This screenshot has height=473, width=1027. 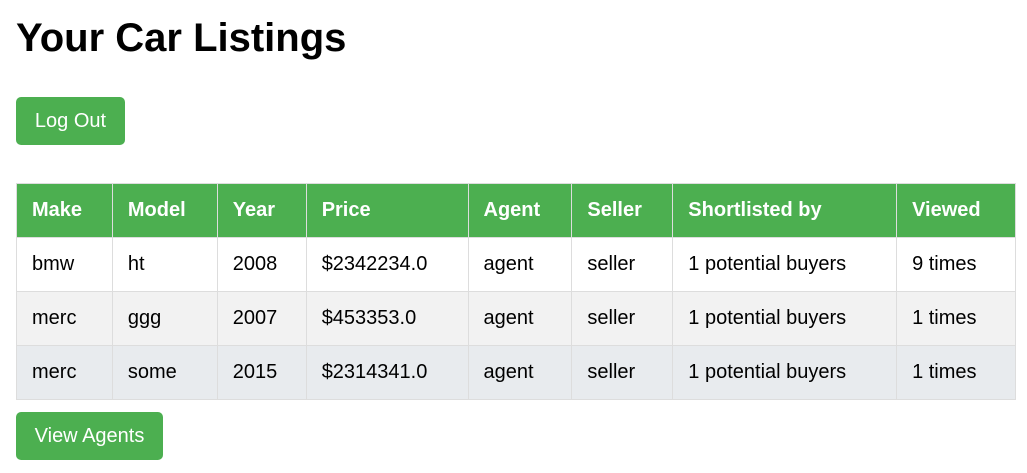 I want to click on column-header-model: Model, so click(x=164, y=210).